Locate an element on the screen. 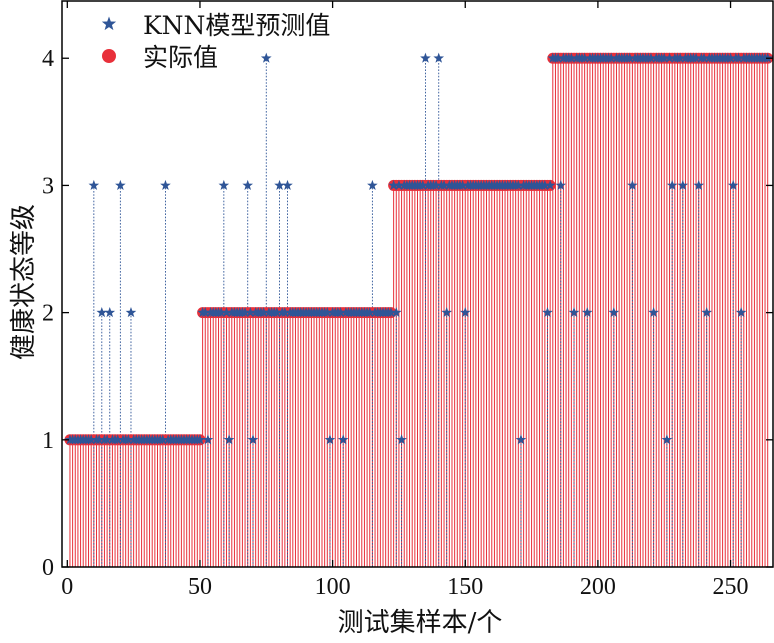 This screenshot has height=643, width=774. y-tick-label: 4 is located at coordinates (48, 59).